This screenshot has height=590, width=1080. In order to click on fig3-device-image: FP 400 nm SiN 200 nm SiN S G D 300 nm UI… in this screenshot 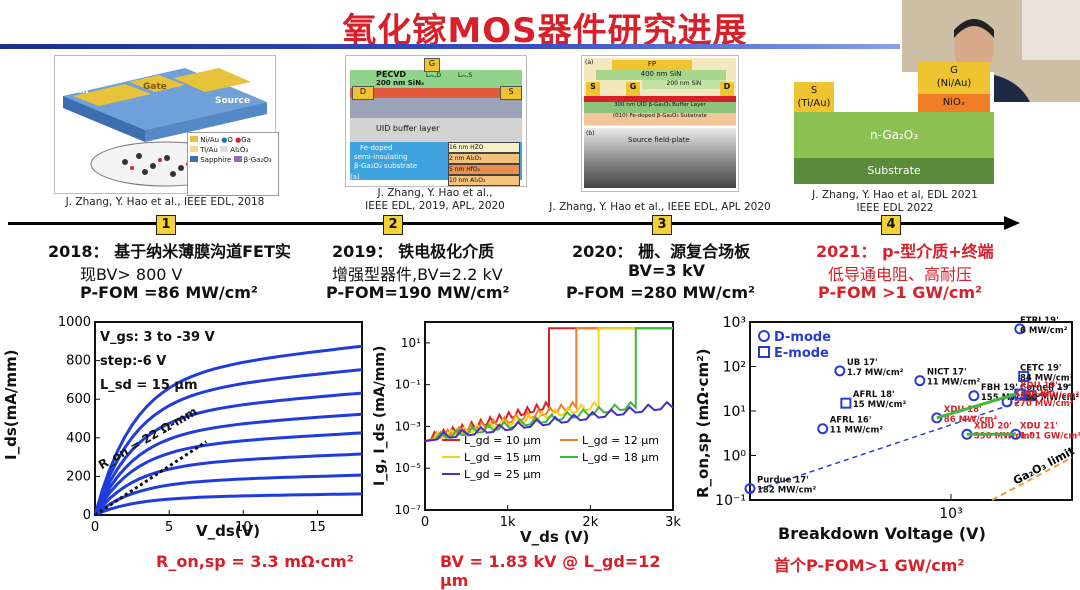, I will do `click(660, 123)`.